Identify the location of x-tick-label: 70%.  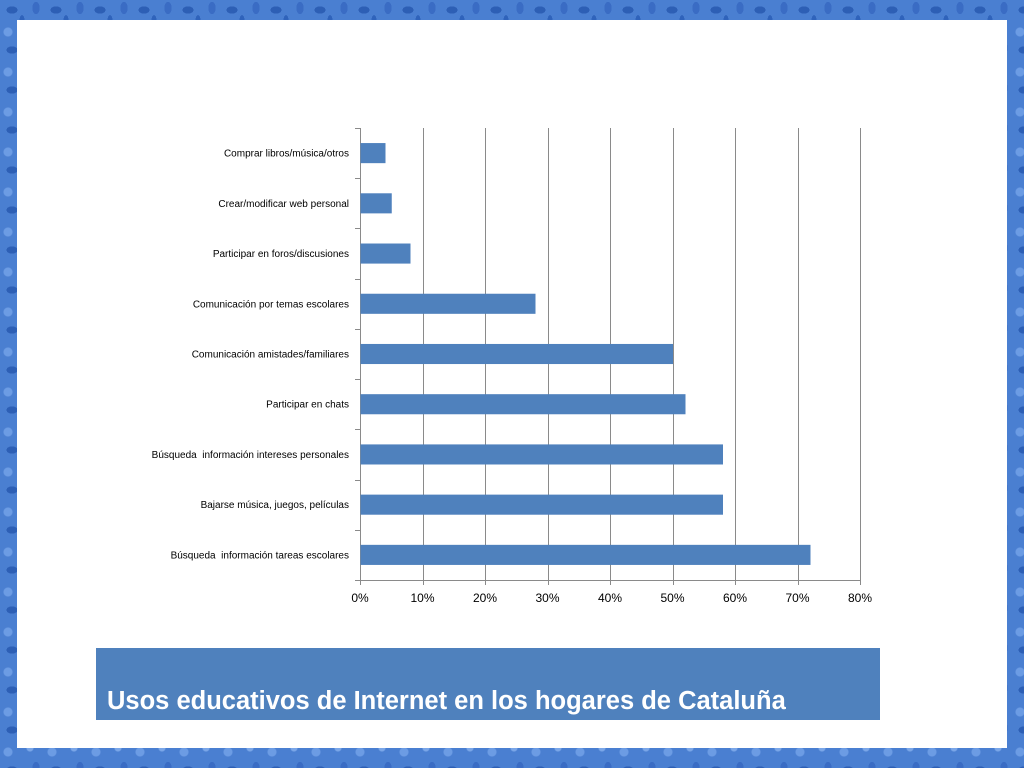
(797, 598).